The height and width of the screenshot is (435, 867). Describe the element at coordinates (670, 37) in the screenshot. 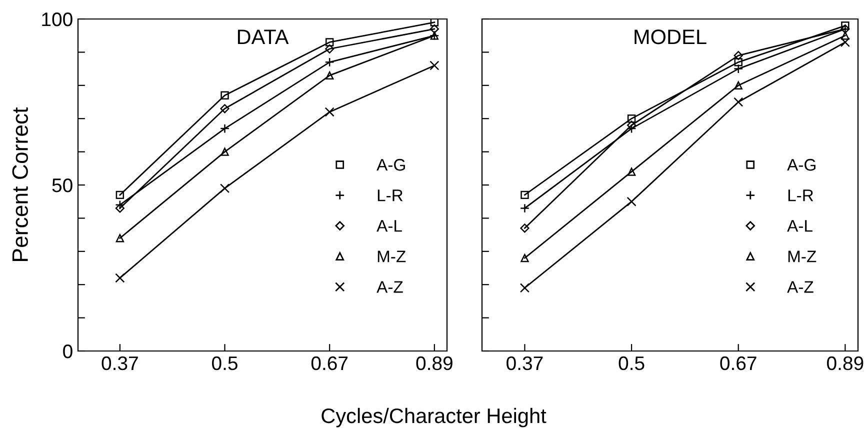

I see `chart-title: MODEL` at that location.